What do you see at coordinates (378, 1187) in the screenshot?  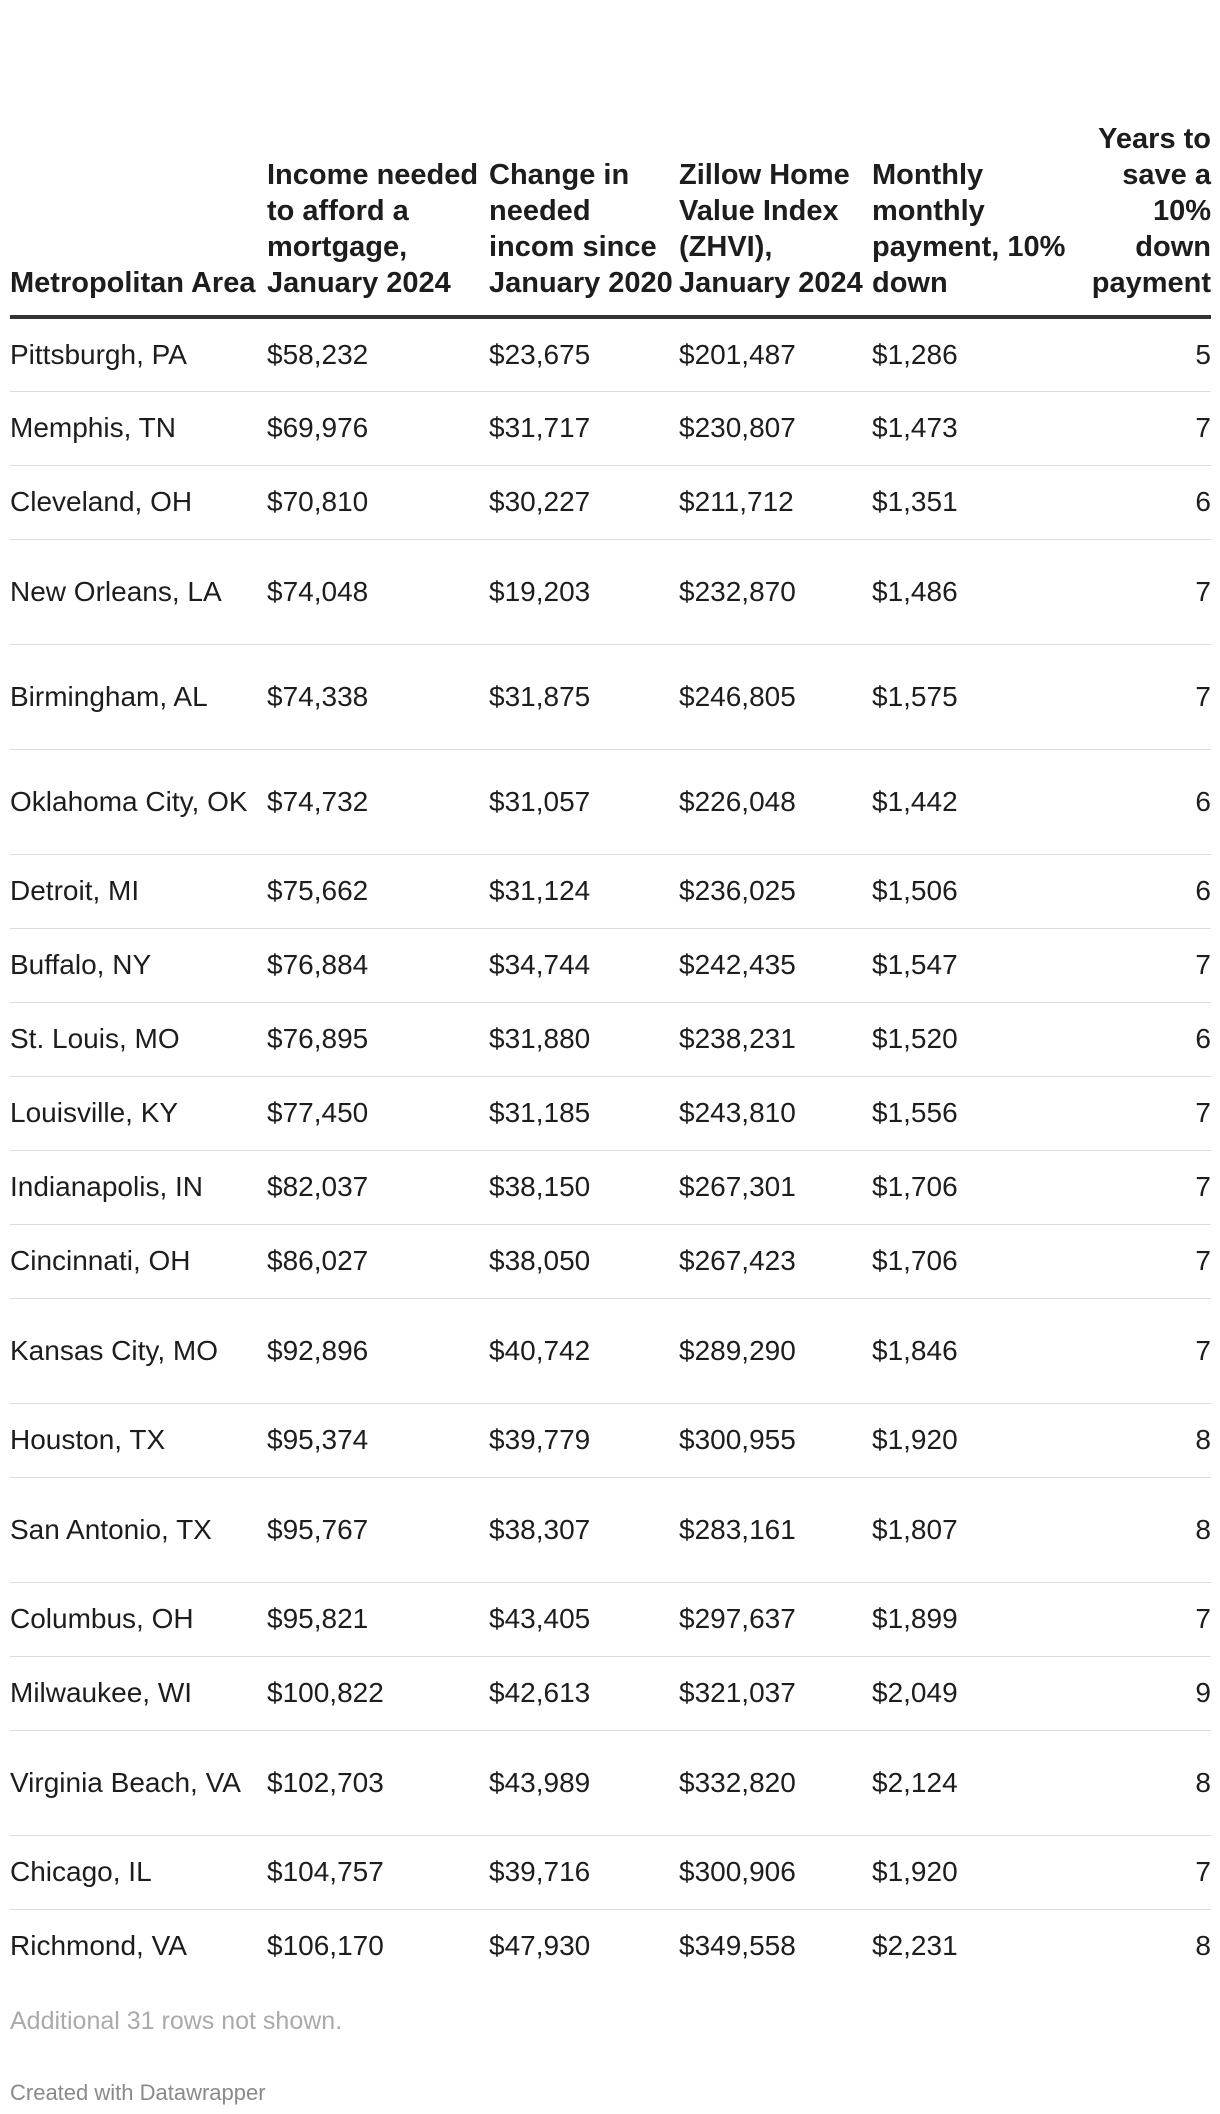 I see `cell-income: $82,037` at bounding box center [378, 1187].